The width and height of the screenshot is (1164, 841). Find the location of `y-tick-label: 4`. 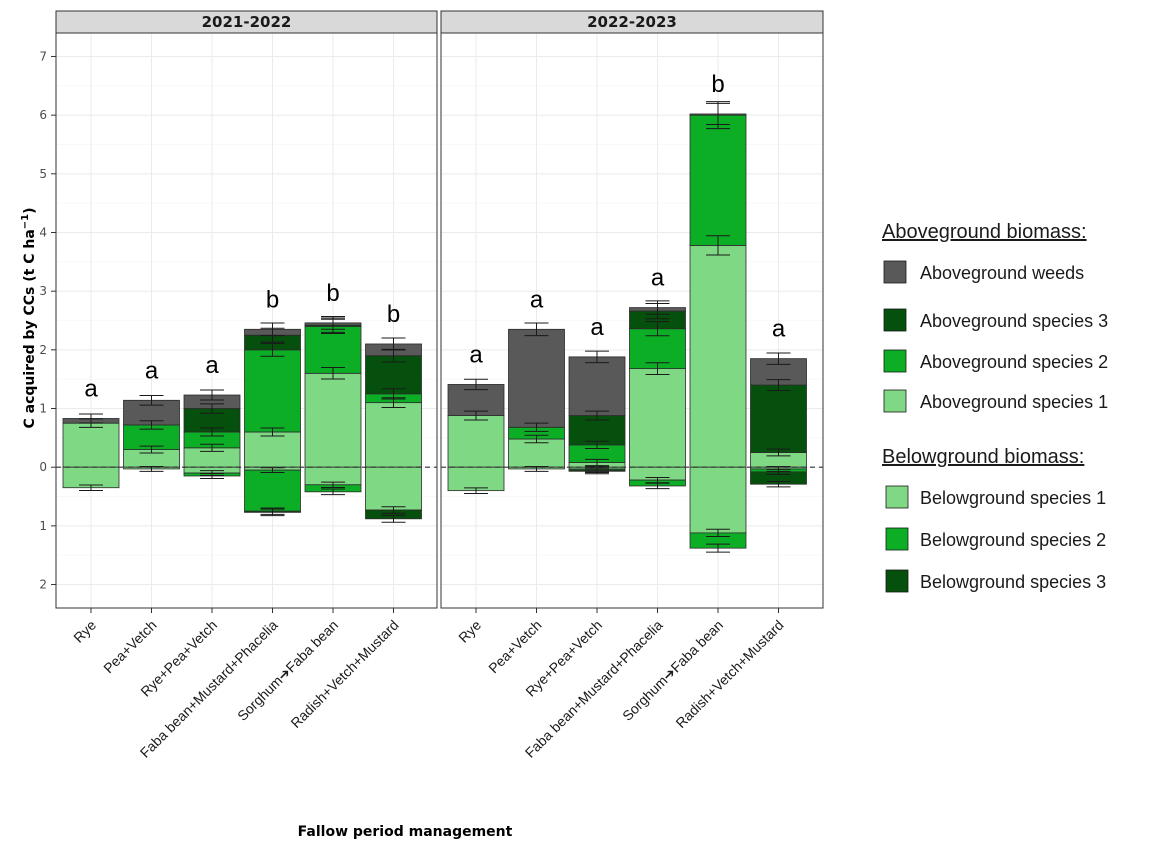

y-tick-label: 4 is located at coordinates (43, 232).